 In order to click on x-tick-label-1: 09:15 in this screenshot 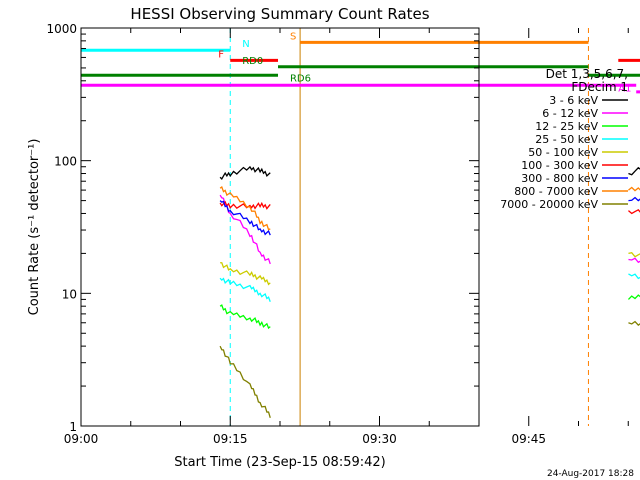, I will do `click(230, 439)`.